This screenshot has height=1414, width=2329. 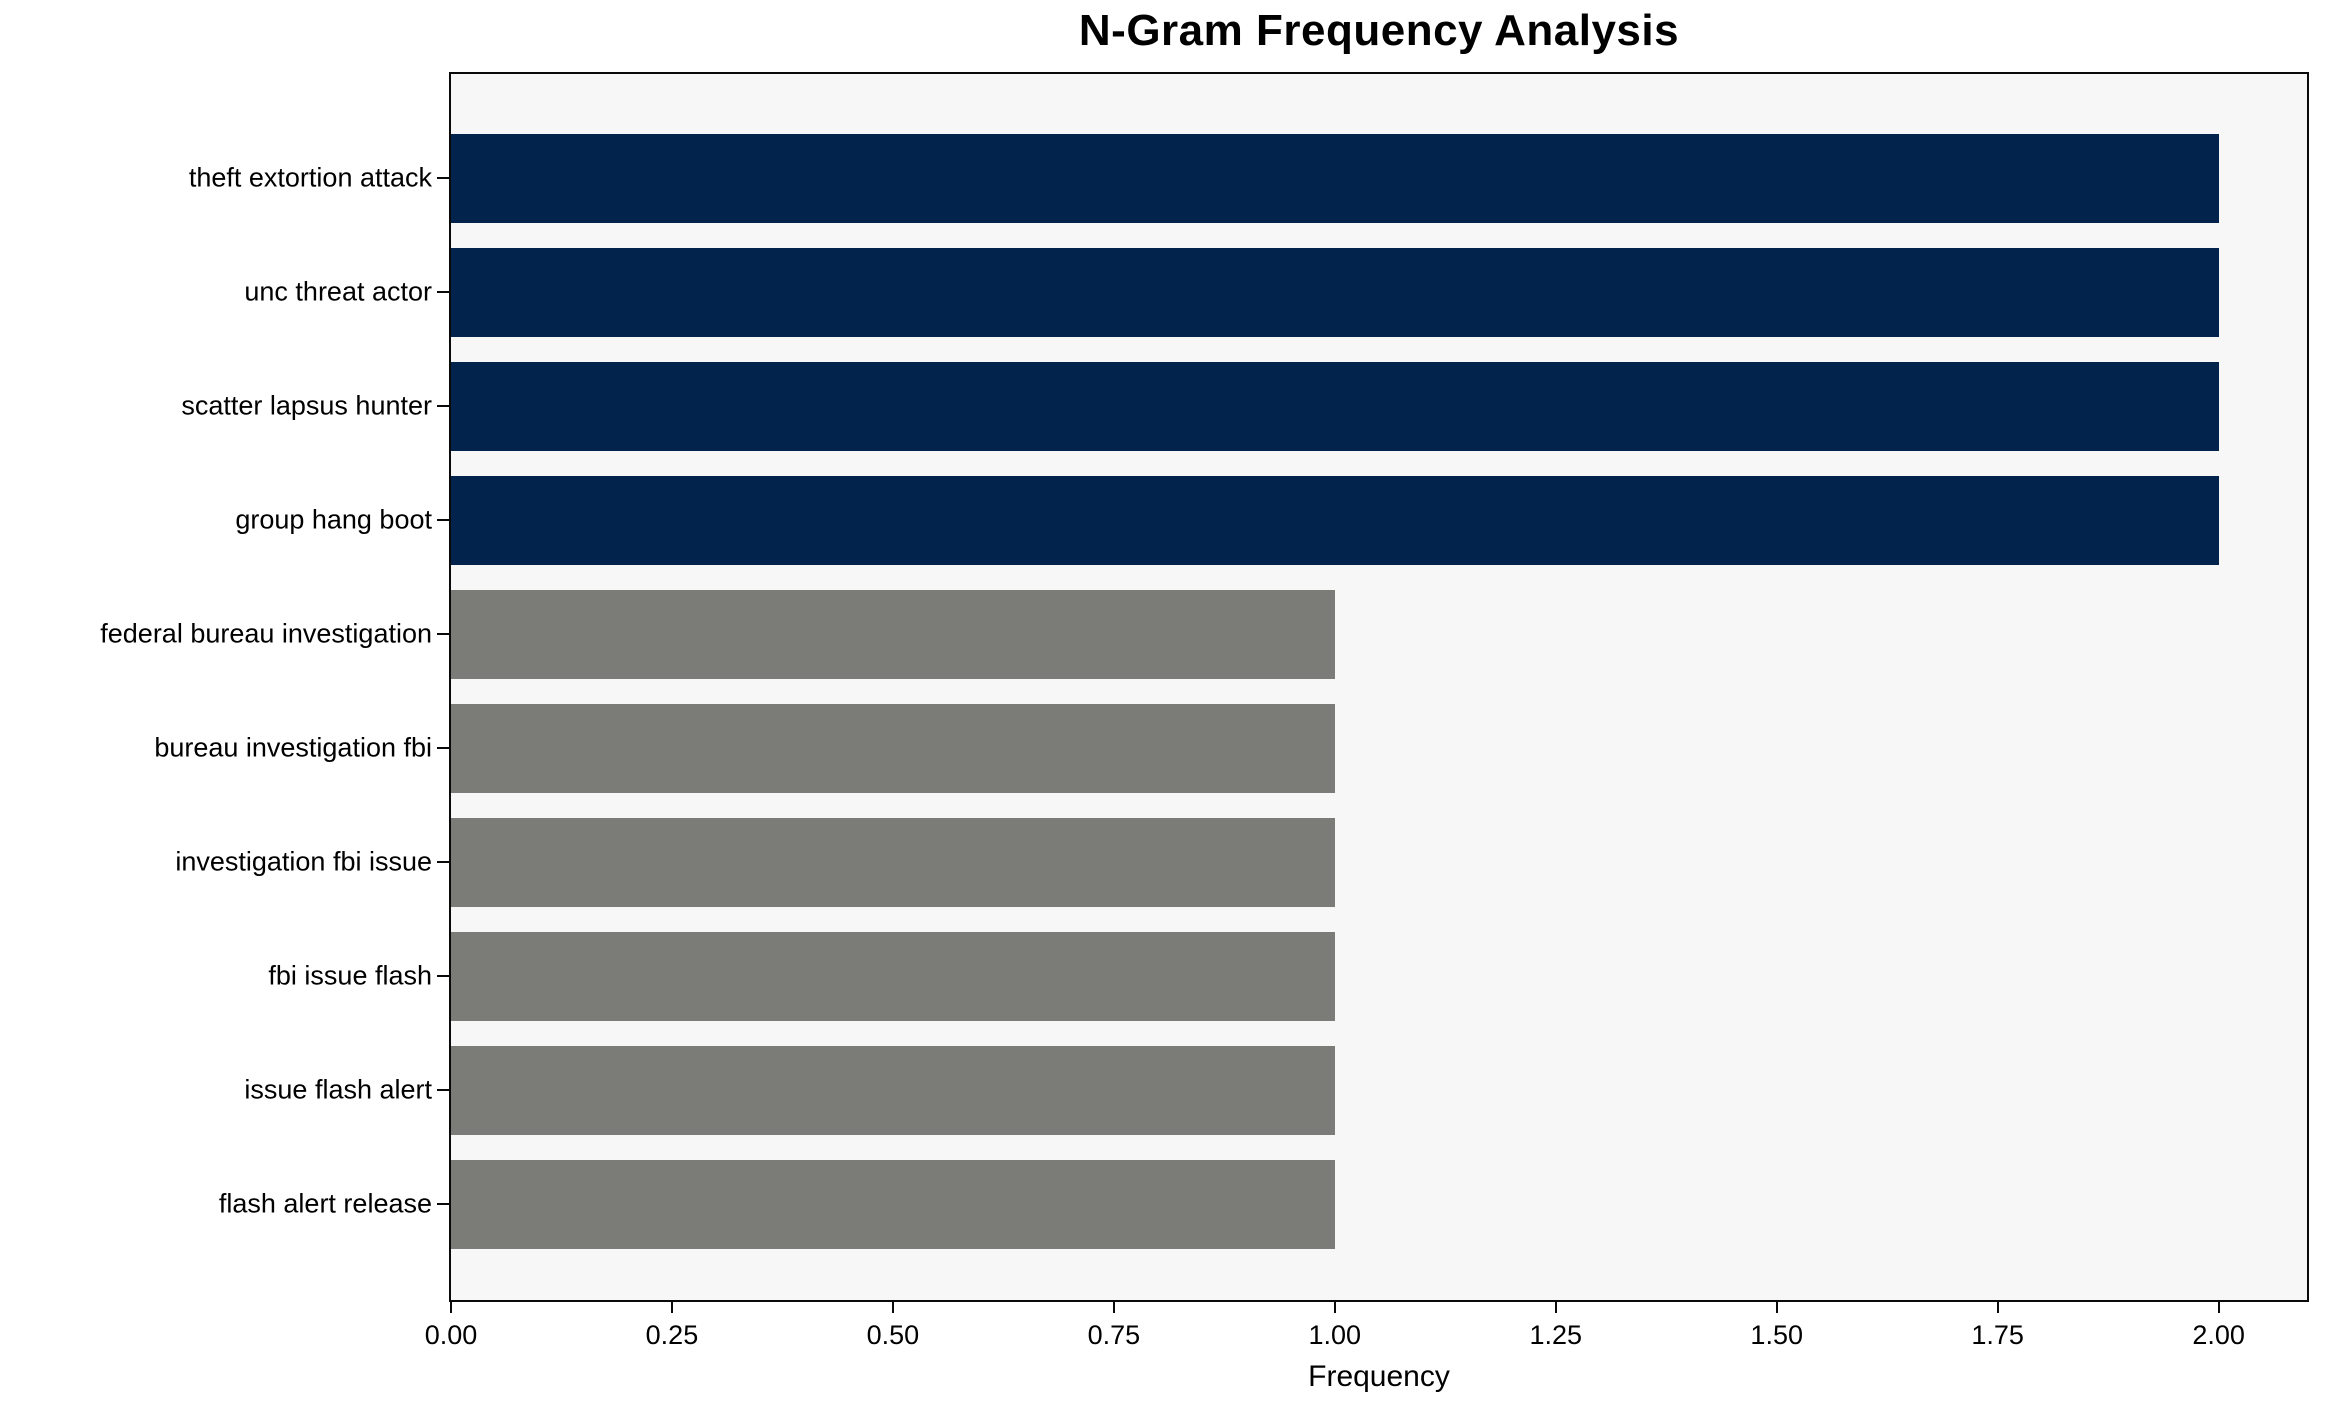 What do you see at coordinates (672, 1335) in the screenshot?
I see `x-tick-label: 0.25` at bounding box center [672, 1335].